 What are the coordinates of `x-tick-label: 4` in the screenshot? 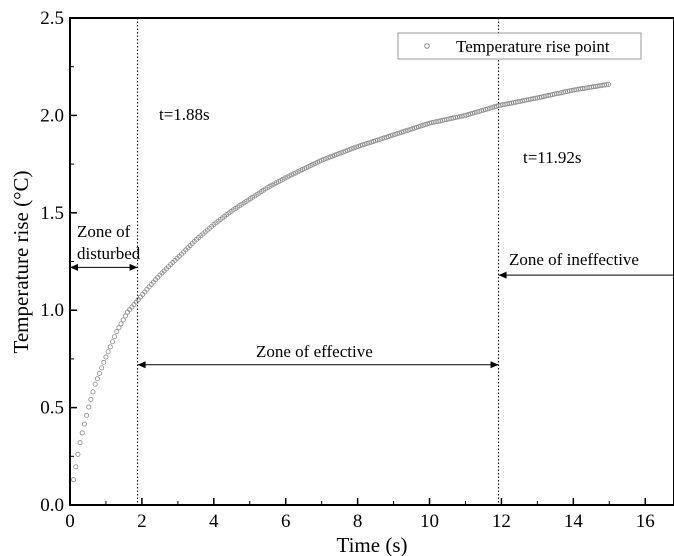 It's located at (214, 521).